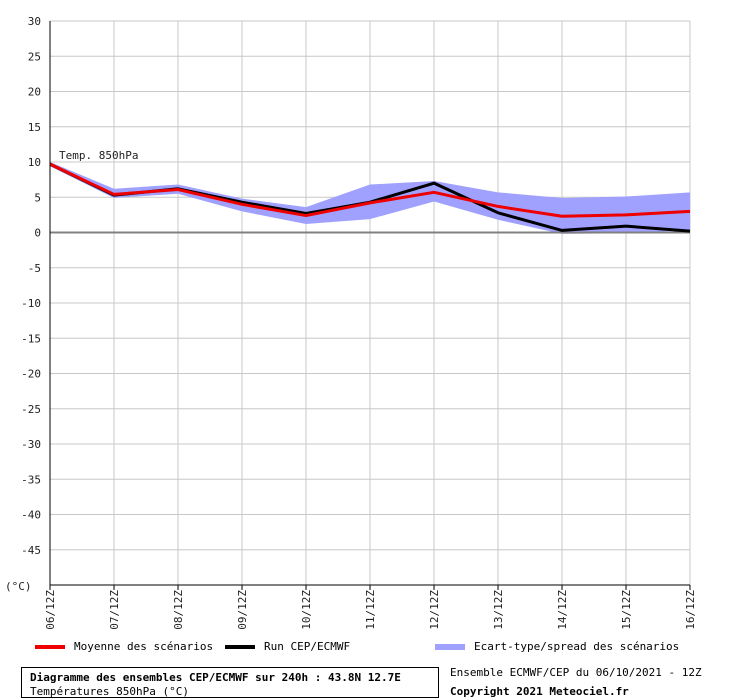 The height and width of the screenshot is (700, 740). Describe the element at coordinates (109, 691) in the screenshot. I see `chart-subtitle: Températures 850hPa (°C)` at that location.